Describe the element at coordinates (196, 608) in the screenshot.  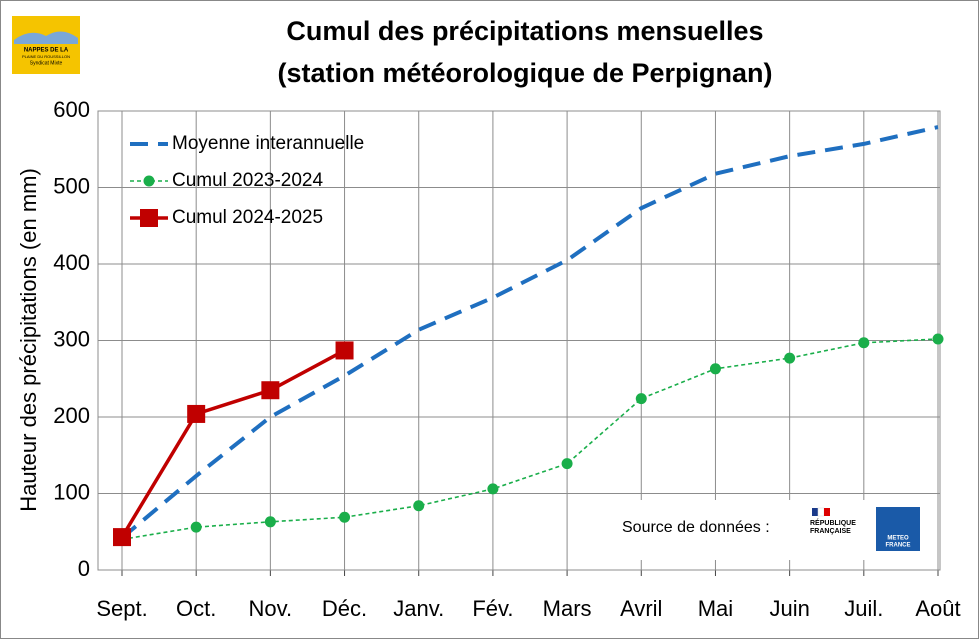
I see `x-tick-label: Oct.` at that location.